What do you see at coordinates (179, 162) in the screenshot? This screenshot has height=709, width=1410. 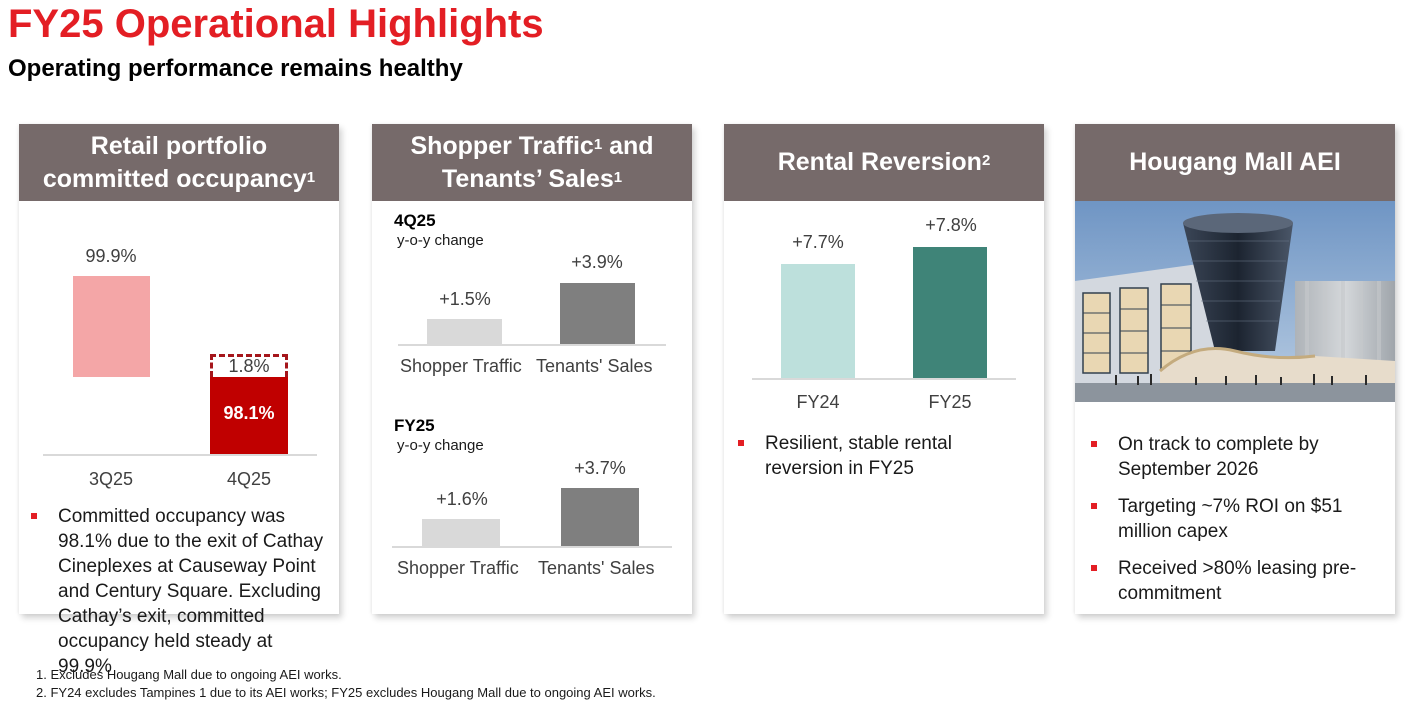 I see `occupancy-panel-header: Retail portfolio committed occupancy1` at bounding box center [179, 162].